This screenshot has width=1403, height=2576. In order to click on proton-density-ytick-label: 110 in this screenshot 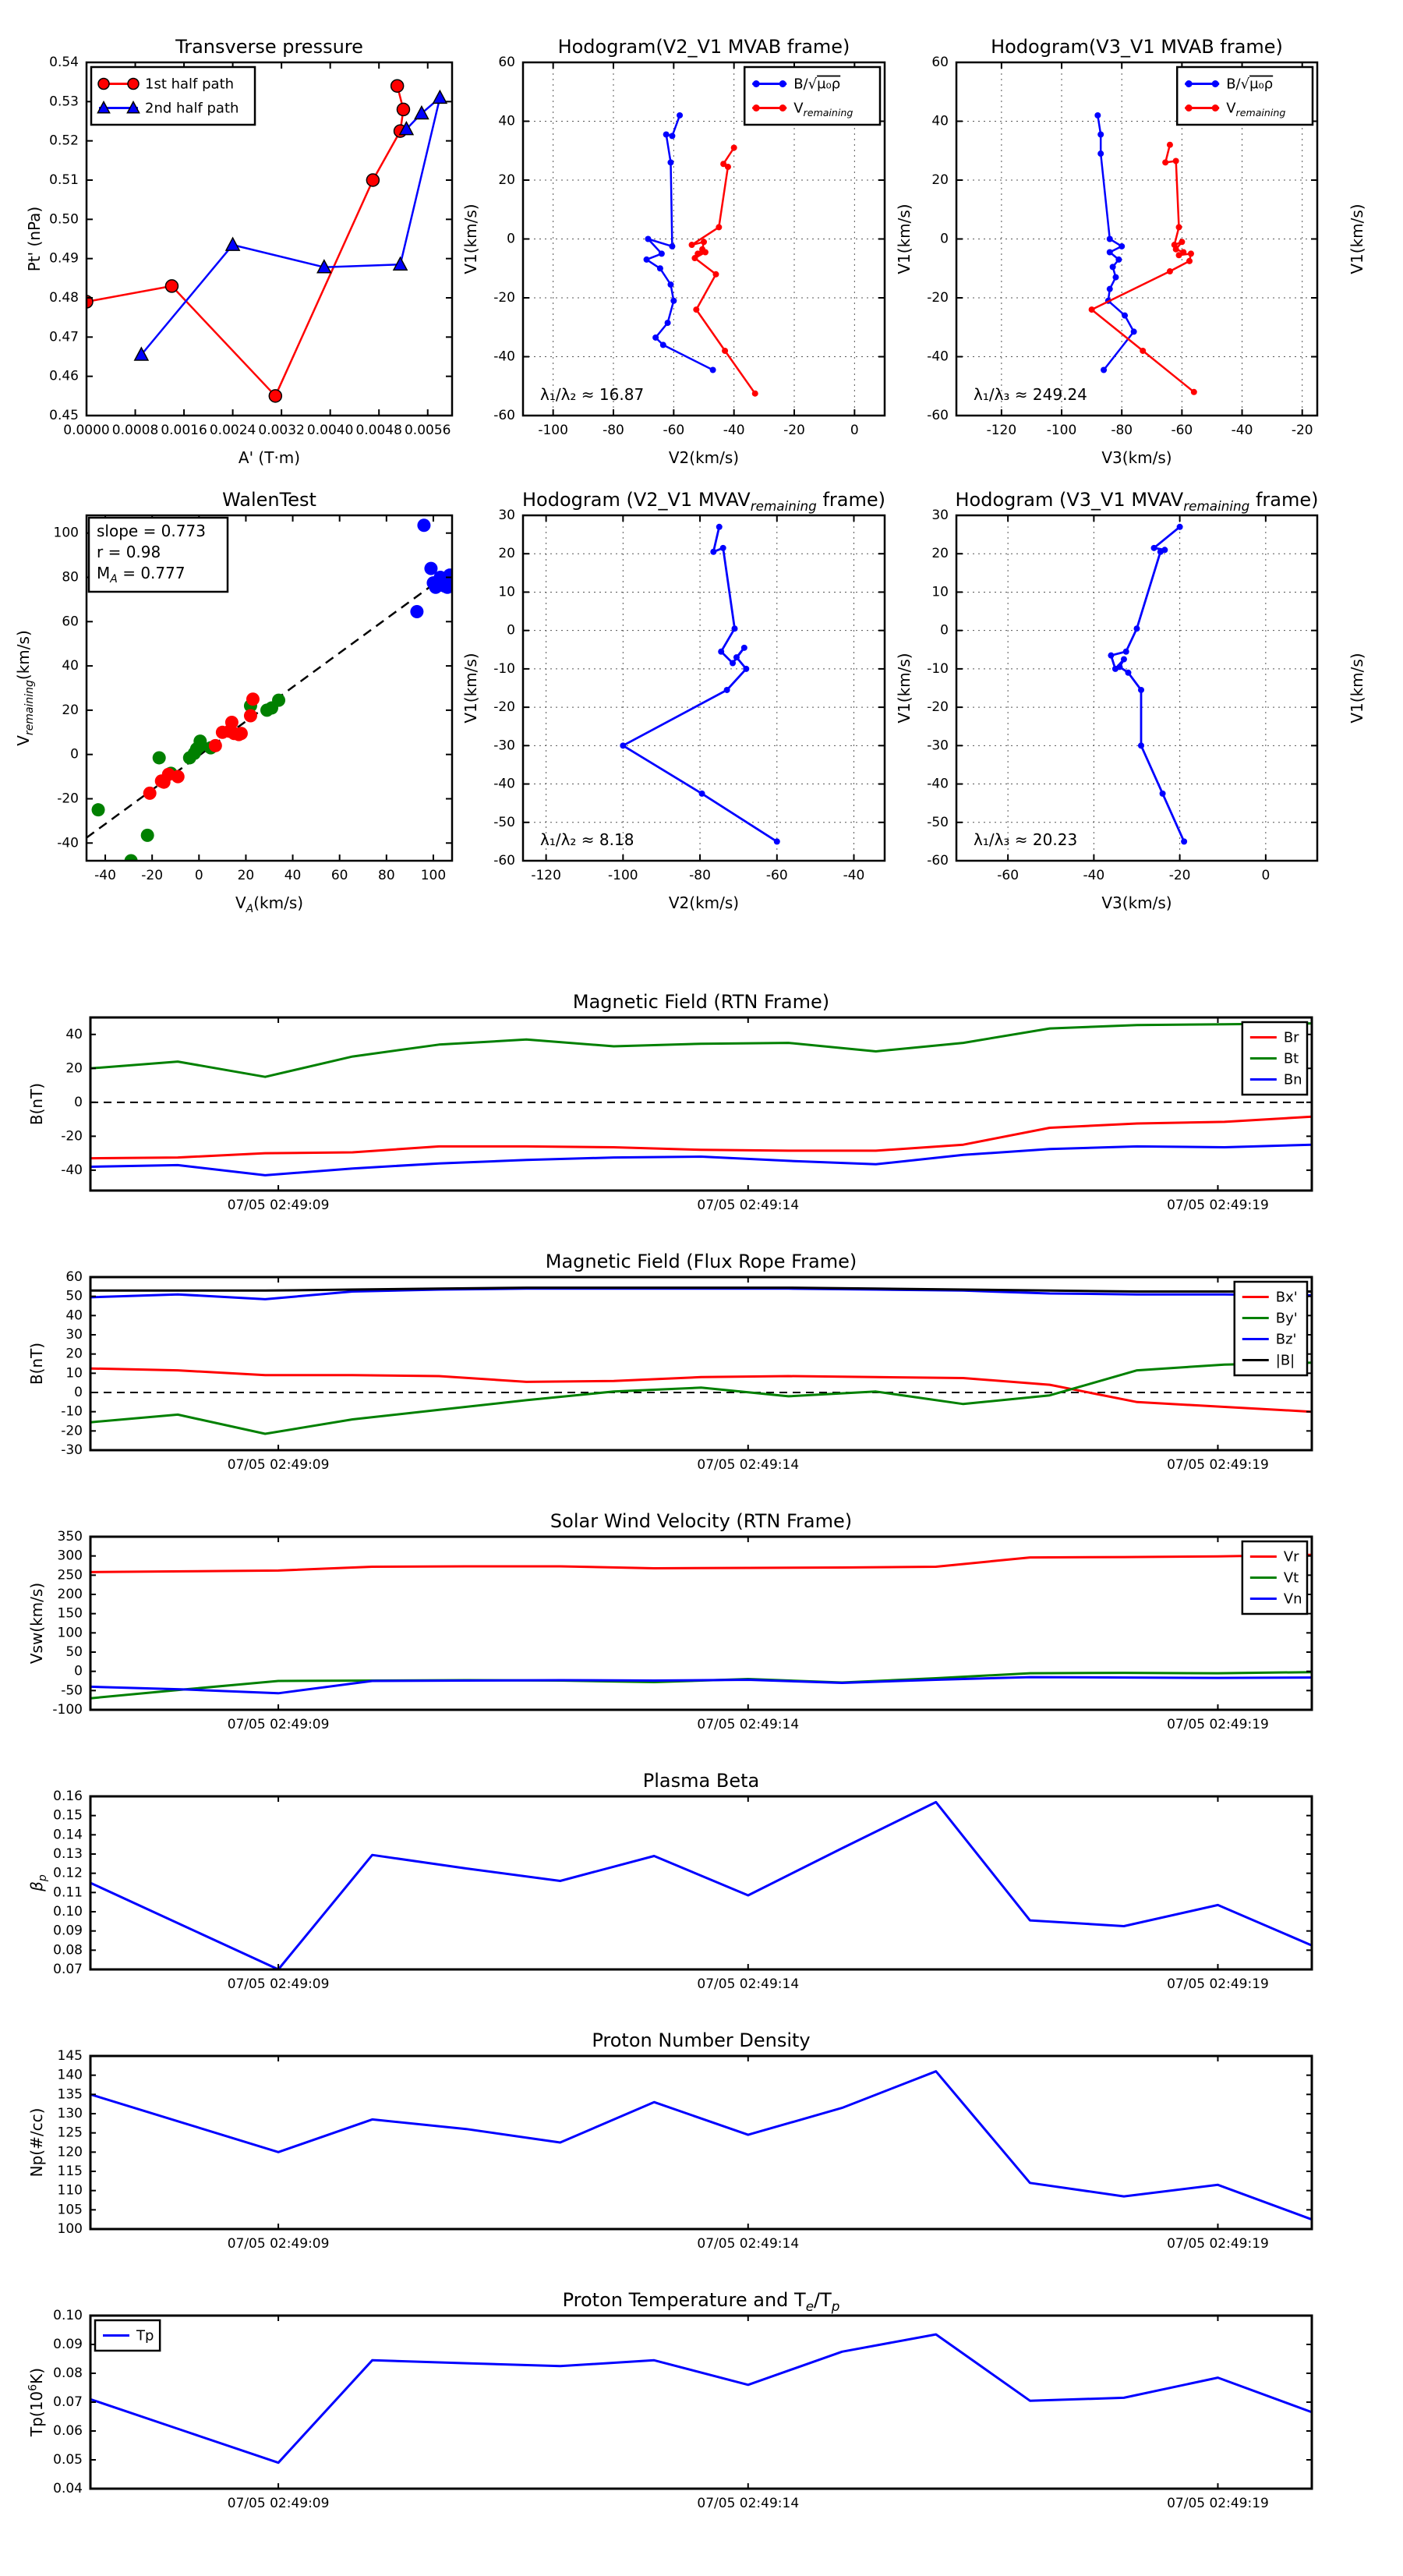, I will do `click(70, 2191)`.